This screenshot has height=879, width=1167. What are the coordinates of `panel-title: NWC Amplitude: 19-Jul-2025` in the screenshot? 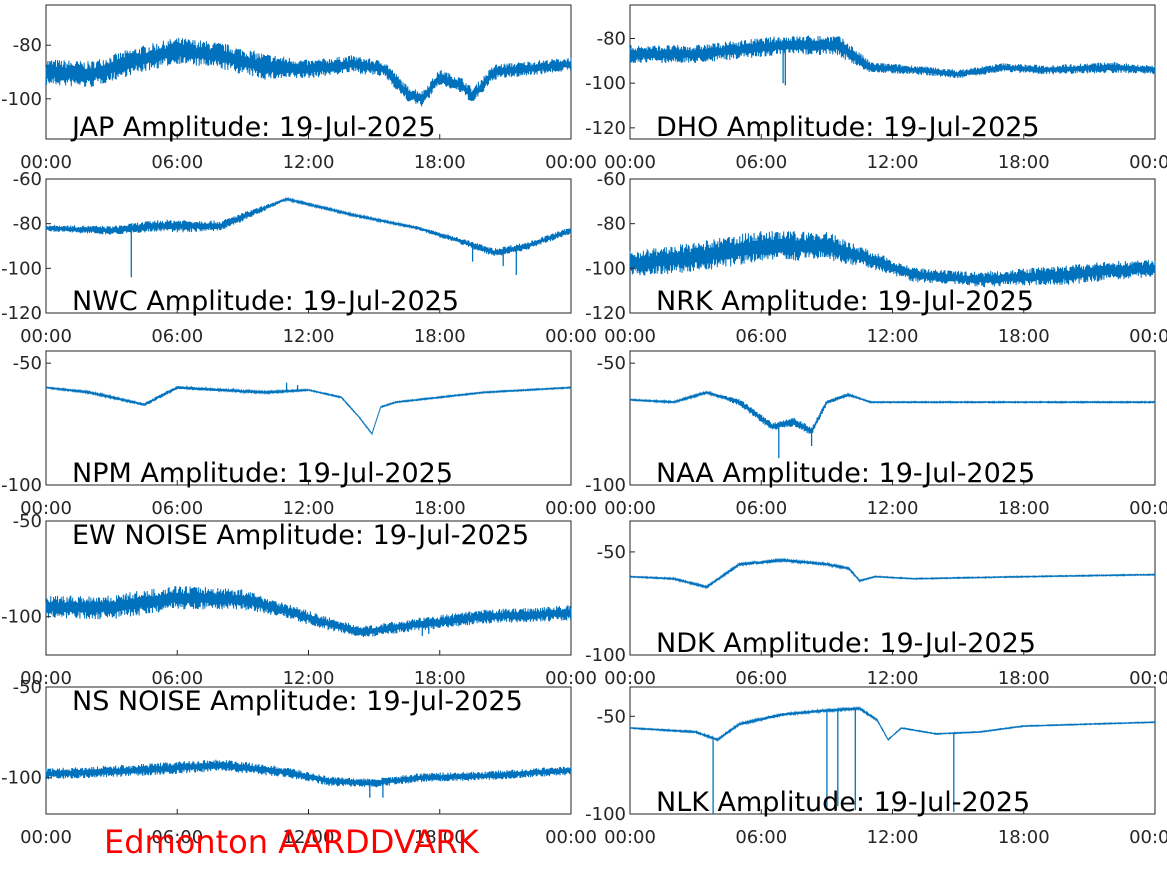 It's located at (265, 301).